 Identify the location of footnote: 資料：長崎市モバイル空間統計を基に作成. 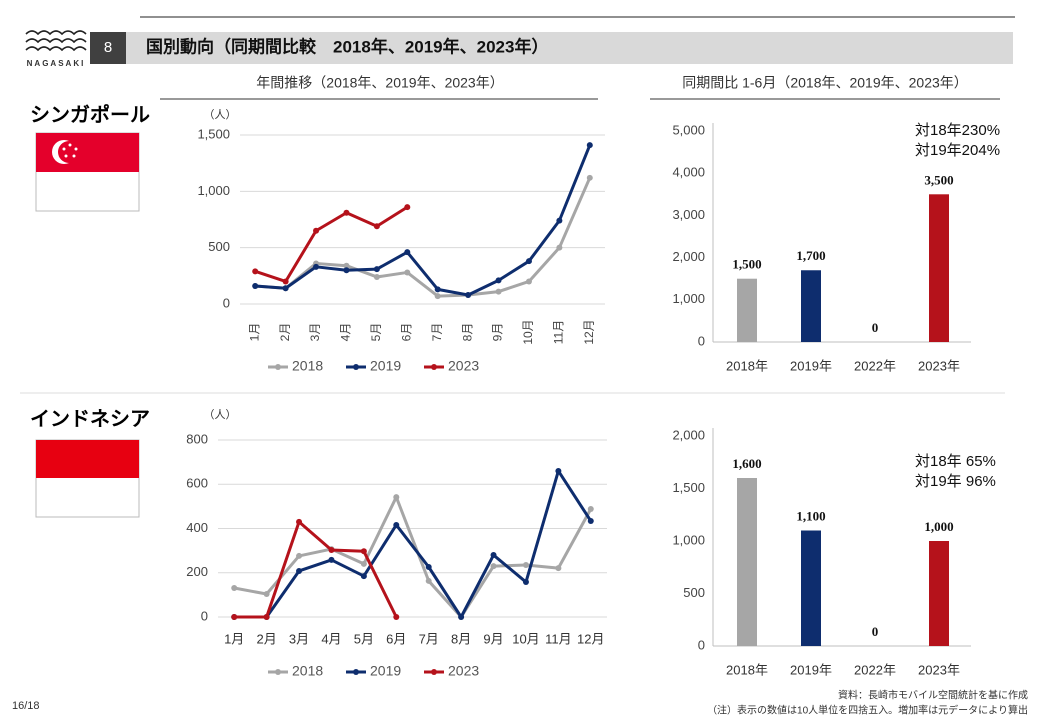
(933, 695).